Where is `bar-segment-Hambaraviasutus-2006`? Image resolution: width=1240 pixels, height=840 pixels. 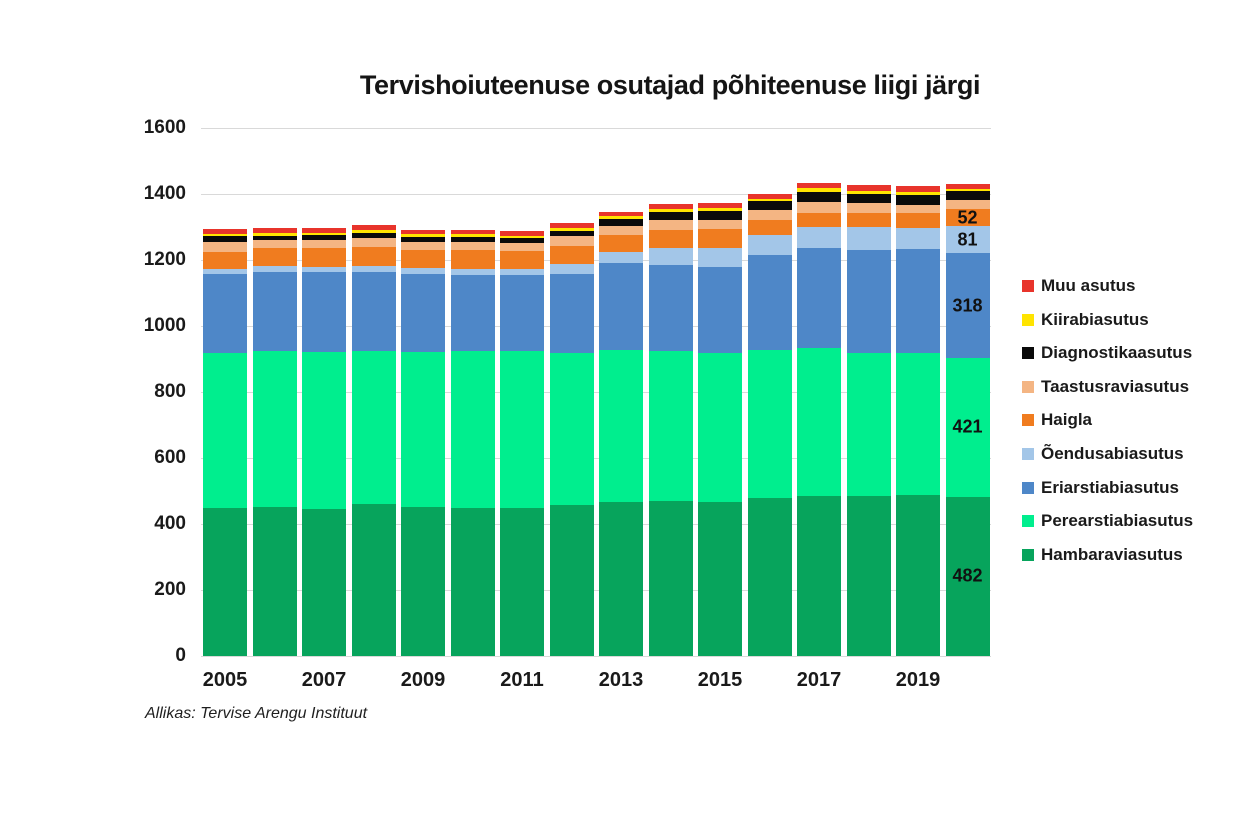
bar-segment-Hambaraviasutus-2006 is located at coordinates (275, 581).